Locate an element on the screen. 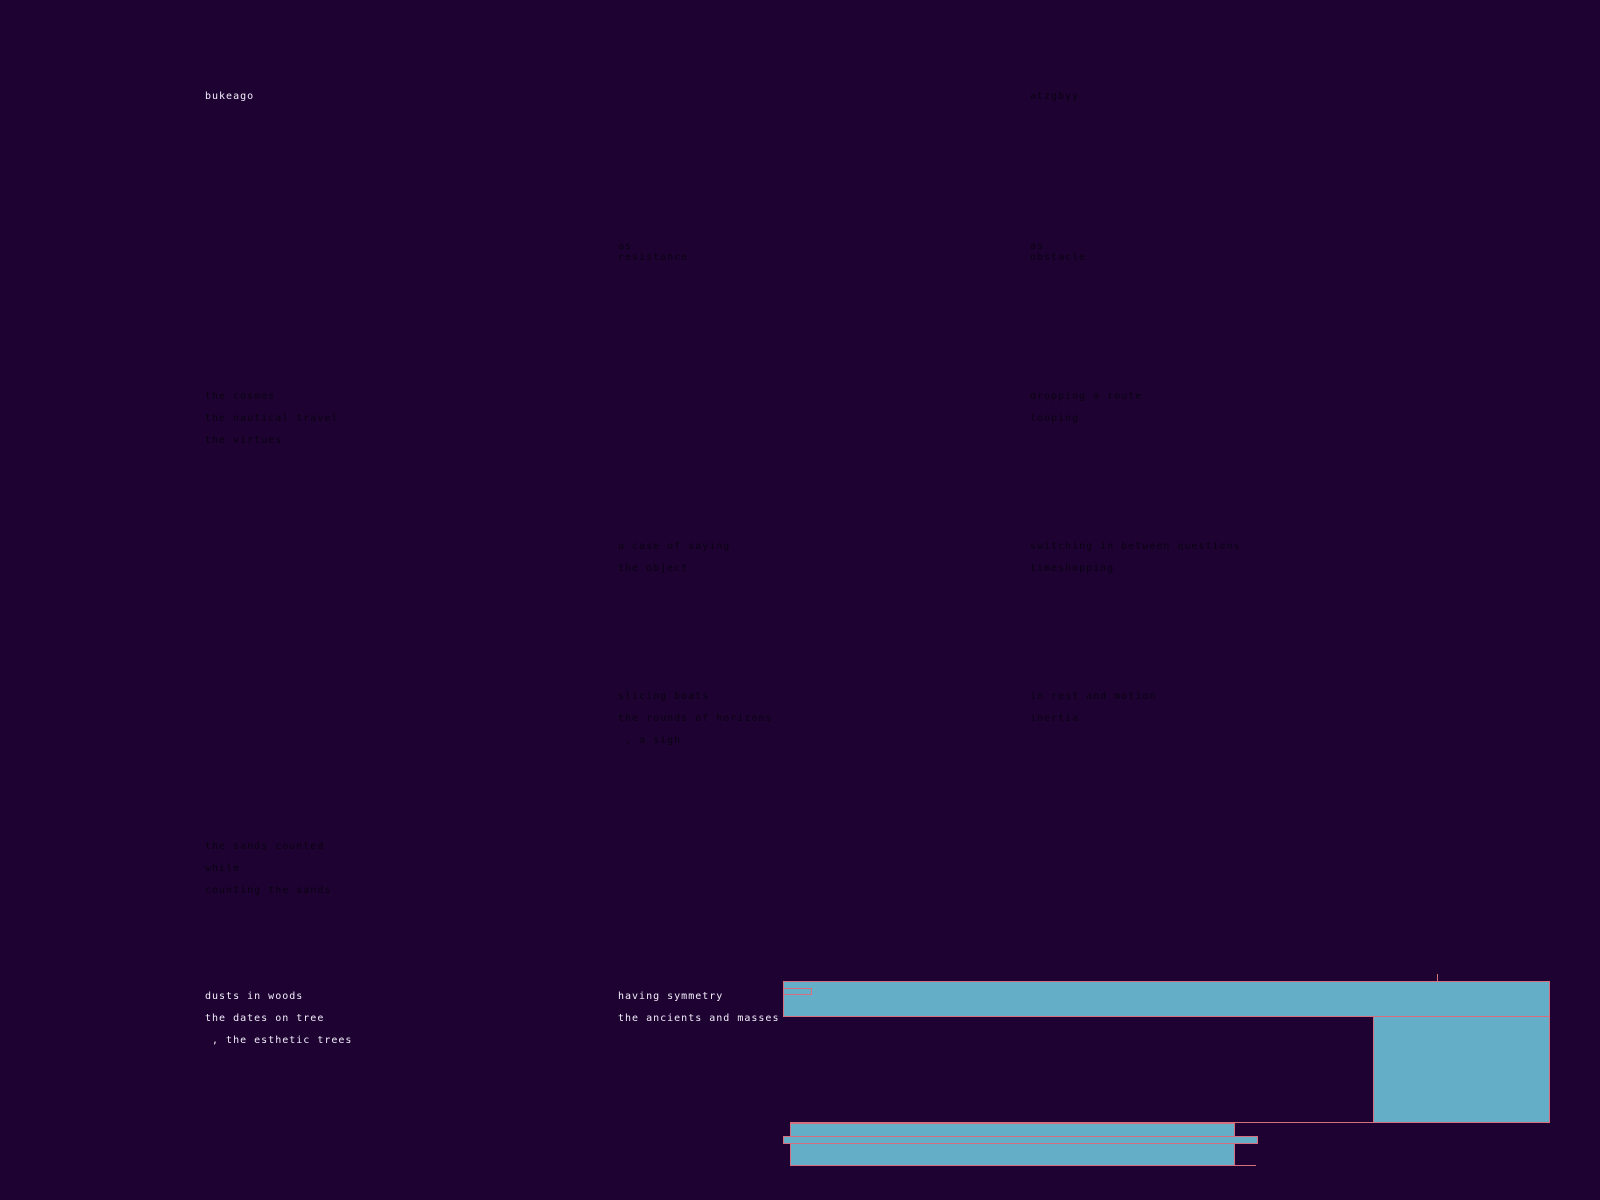 This screenshot has height=1200, width=1600. col1-group5-line-3: counting the sands is located at coordinates (268, 890).